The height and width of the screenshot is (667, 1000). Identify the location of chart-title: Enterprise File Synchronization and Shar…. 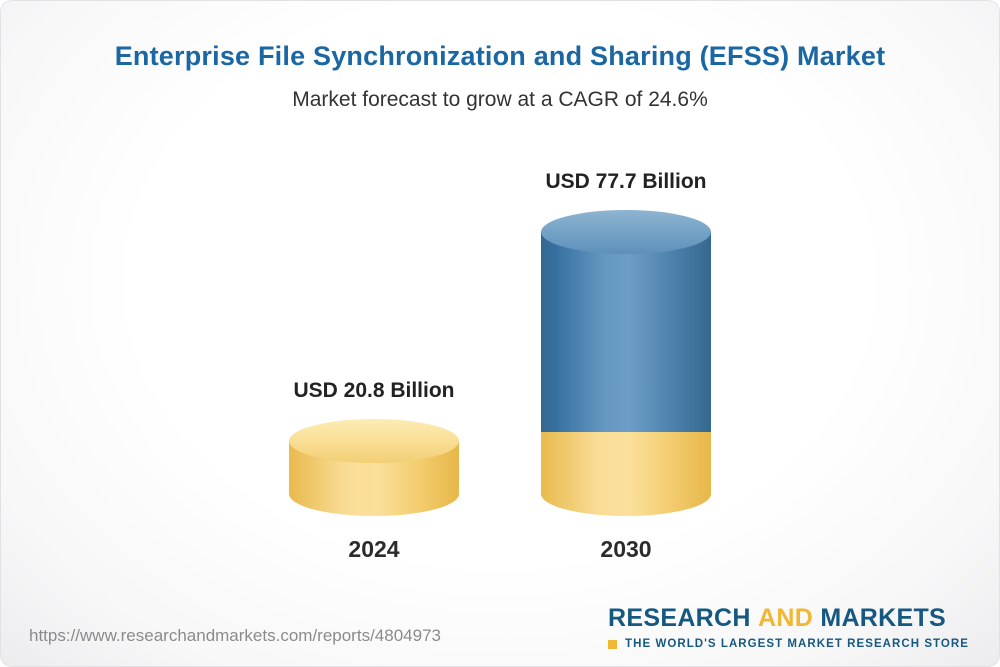
(500, 56).